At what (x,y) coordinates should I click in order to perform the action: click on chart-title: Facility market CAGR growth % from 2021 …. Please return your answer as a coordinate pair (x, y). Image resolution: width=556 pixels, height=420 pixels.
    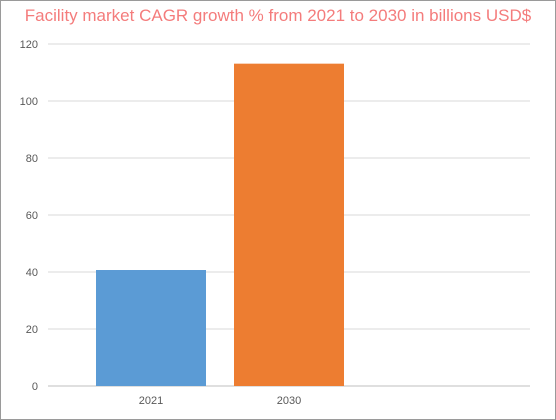
    Looking at the image, I should click on (278, 15).